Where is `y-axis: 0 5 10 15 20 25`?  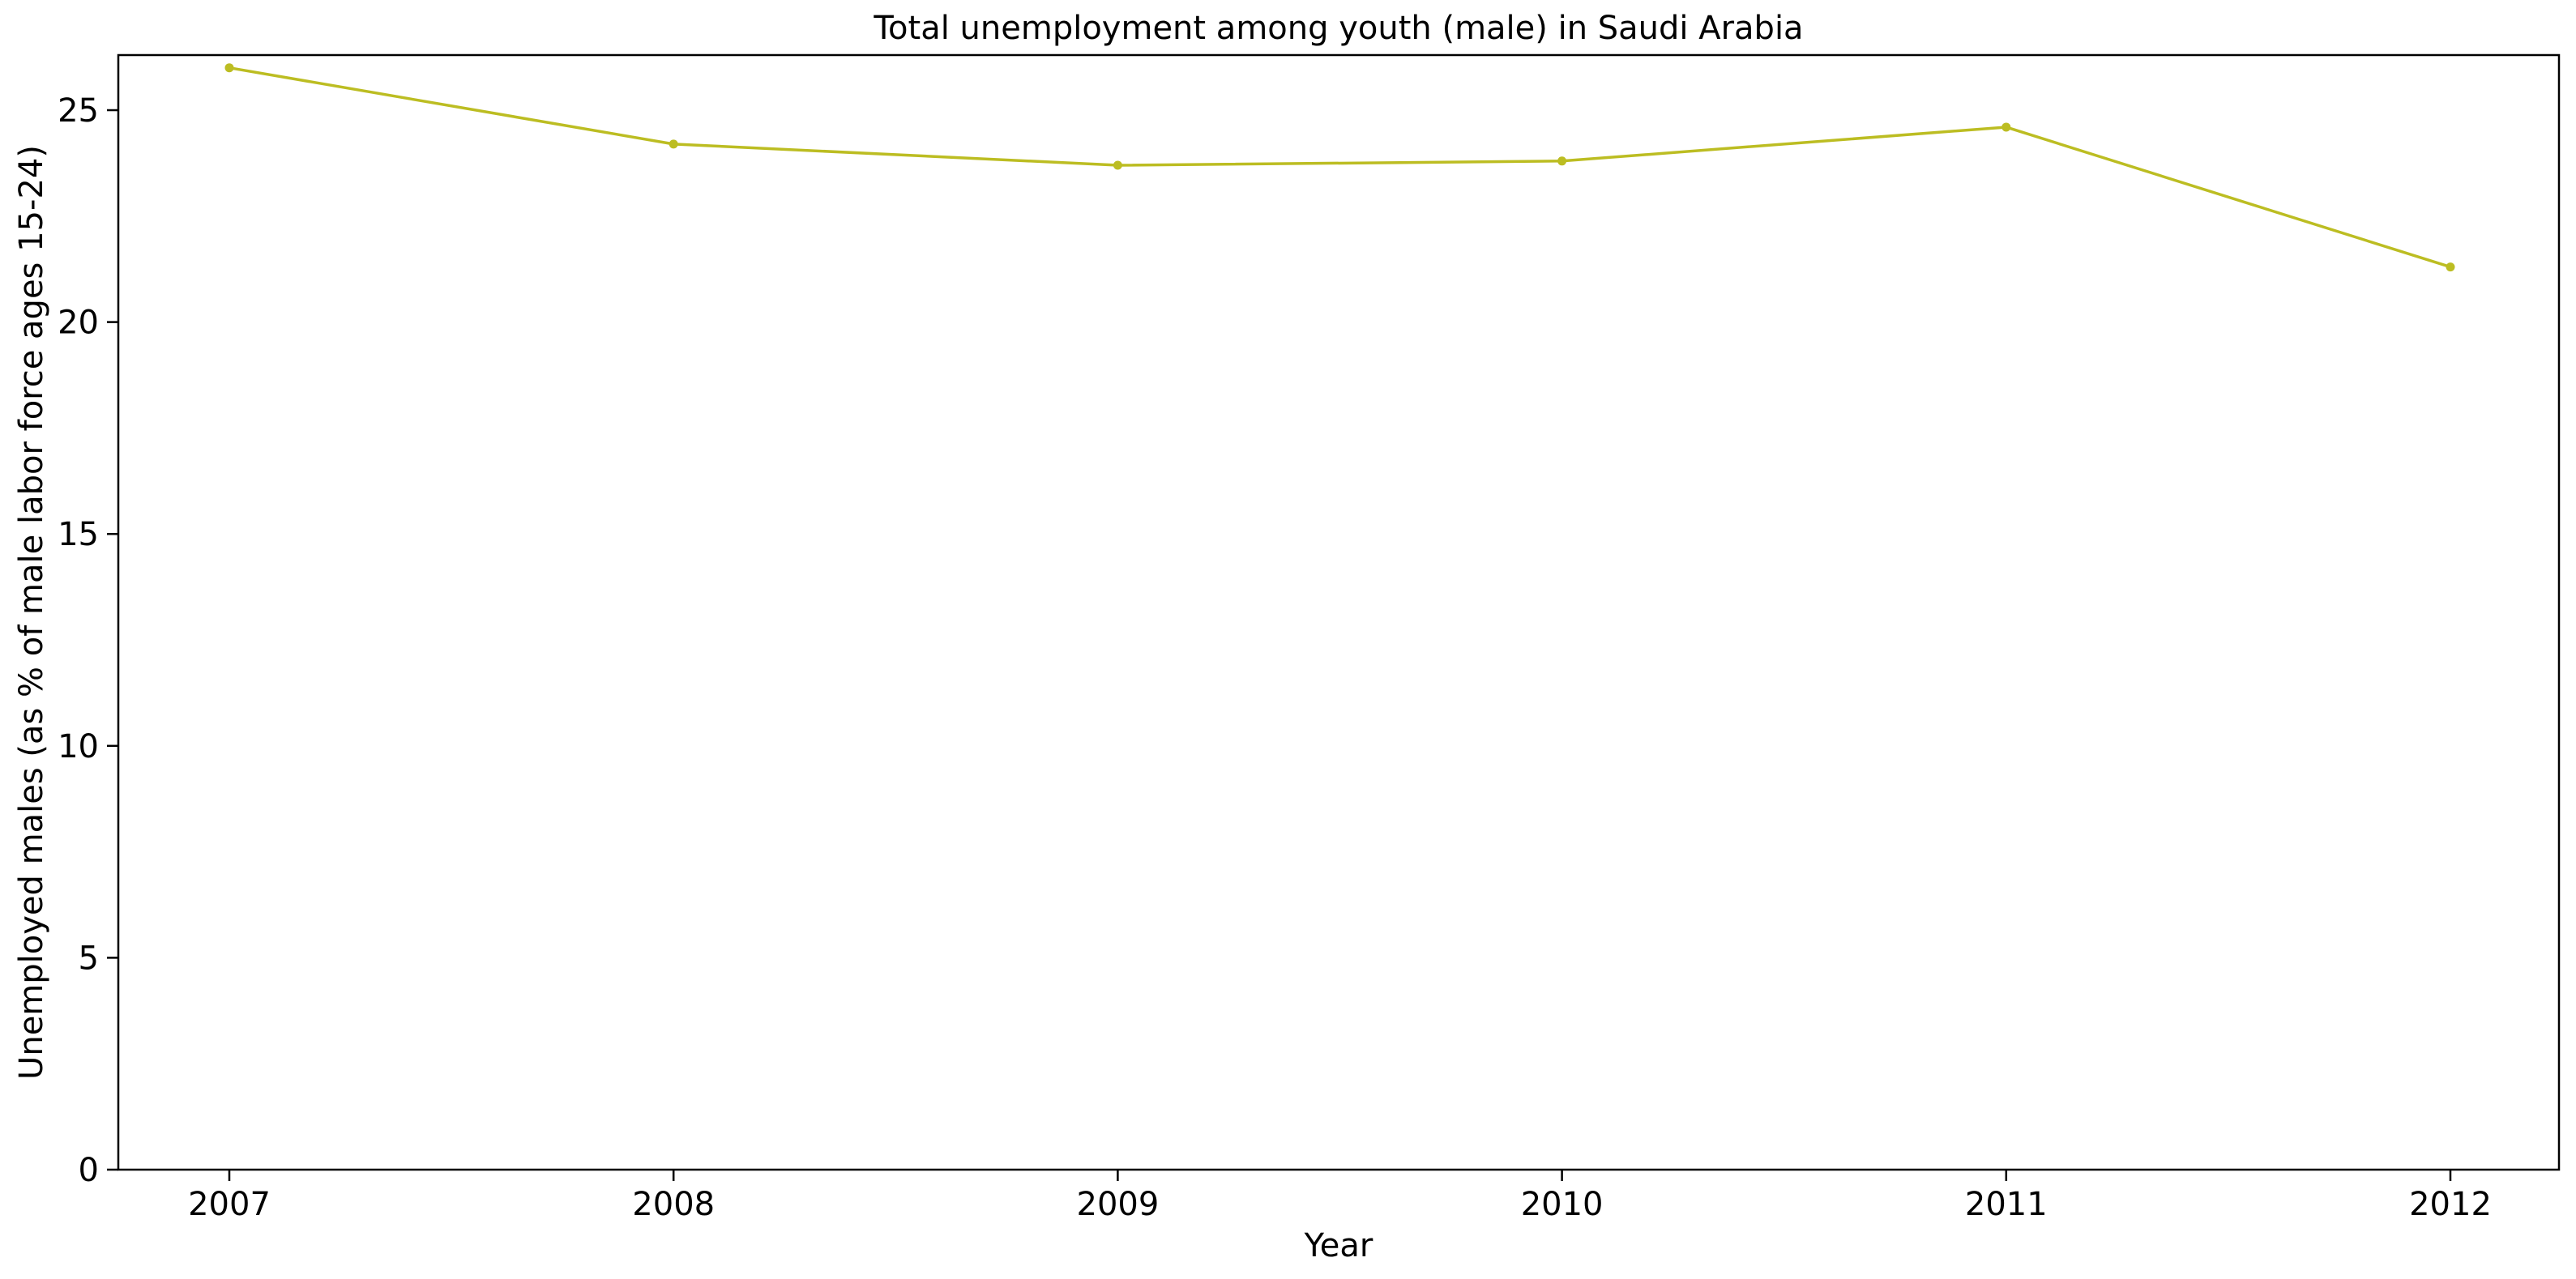 y-axis: 0 5 10 15 20 25 is located at coordinates (88, 640).